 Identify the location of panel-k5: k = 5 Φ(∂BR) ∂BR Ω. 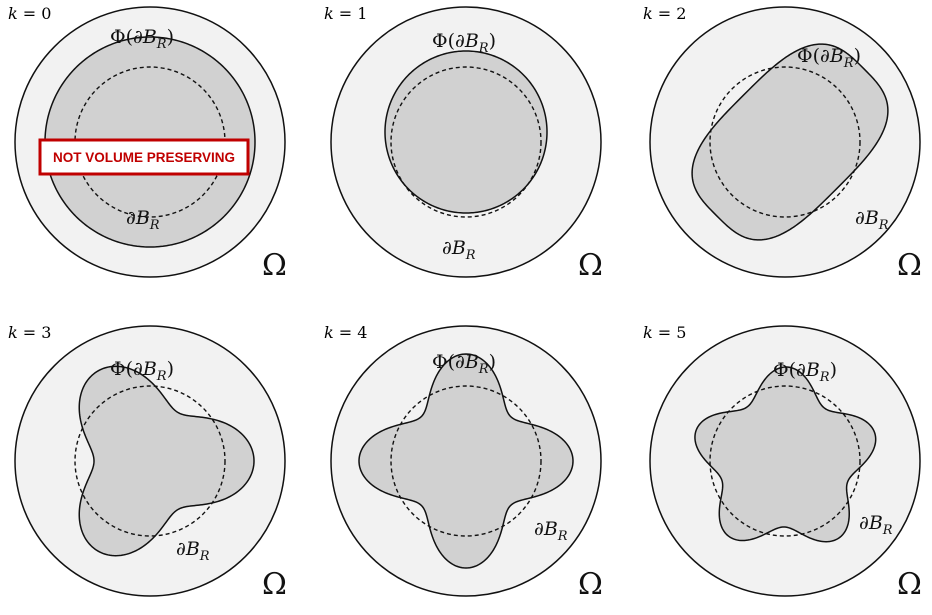
(782, 462).